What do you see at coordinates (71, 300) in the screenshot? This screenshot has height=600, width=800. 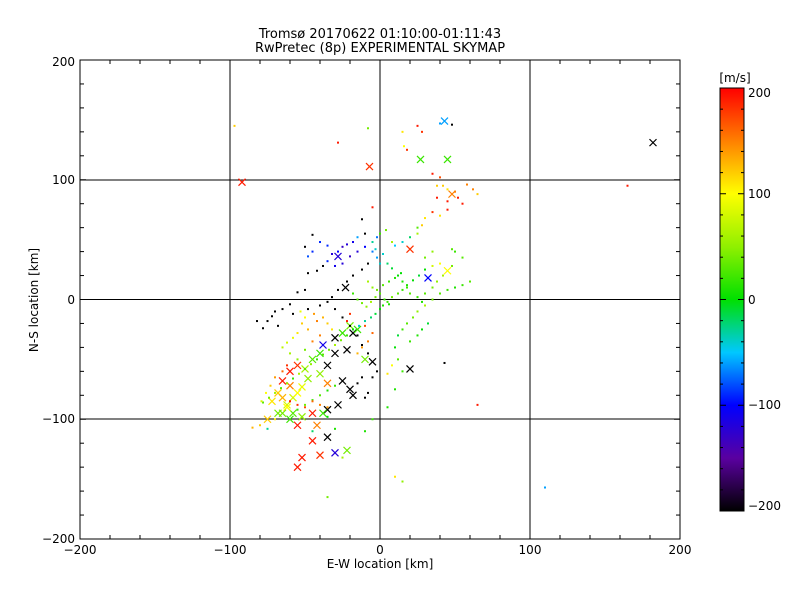 I see `y-tick-label: 0` at bounding box center [71, 300].